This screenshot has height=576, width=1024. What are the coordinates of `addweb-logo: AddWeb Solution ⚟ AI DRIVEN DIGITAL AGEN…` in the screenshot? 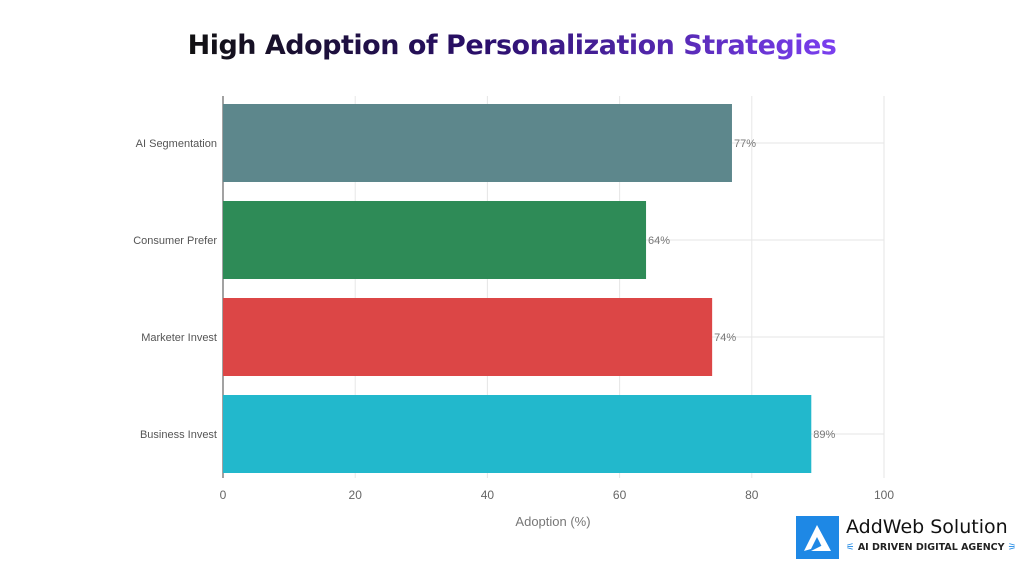 It's located at (908, 538).